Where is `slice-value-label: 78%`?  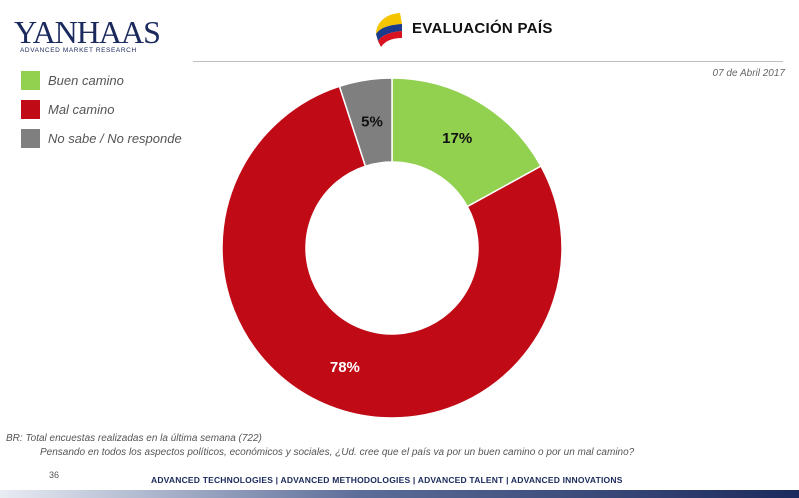
slice-value-label: 78% is located at coordinates (345, 367).